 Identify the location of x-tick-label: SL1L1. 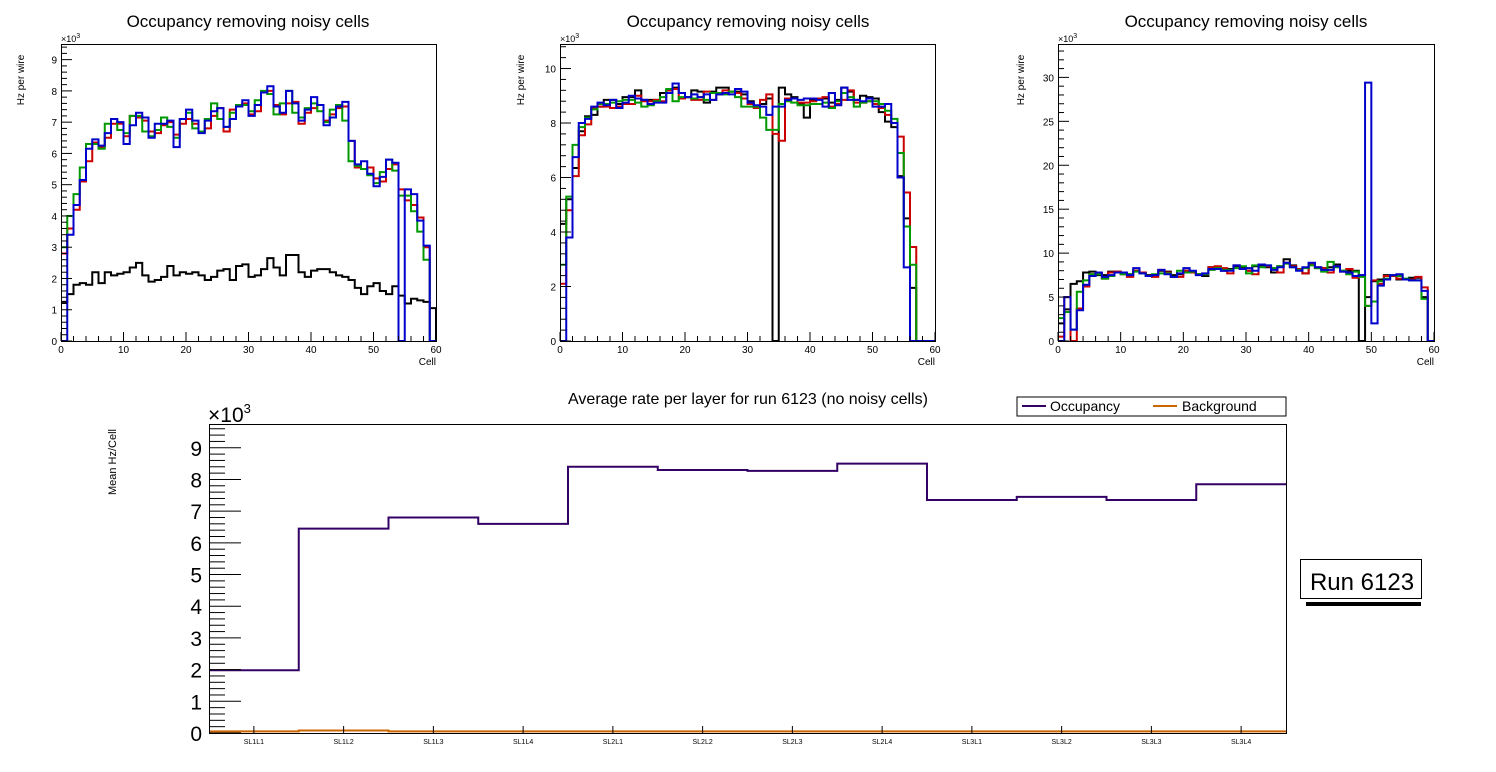
(254, 742).